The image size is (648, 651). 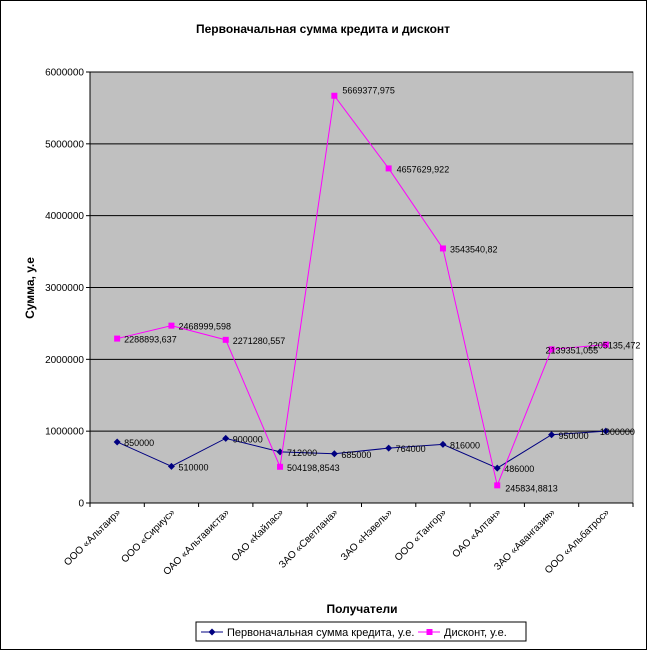 I want to click on y-tick-label: 2000000, so click(x=64, y=360).